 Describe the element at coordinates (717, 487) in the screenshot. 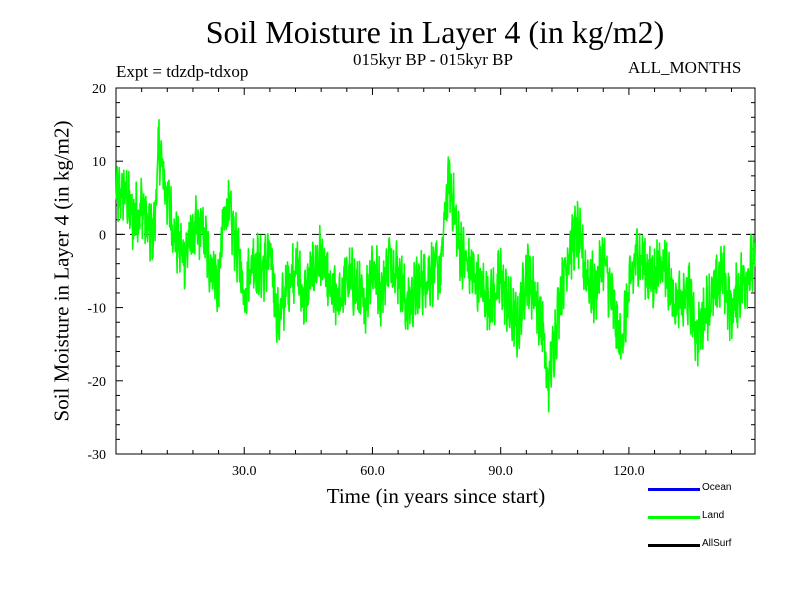

I see `legend-label-ocean: Ocean` at that location.